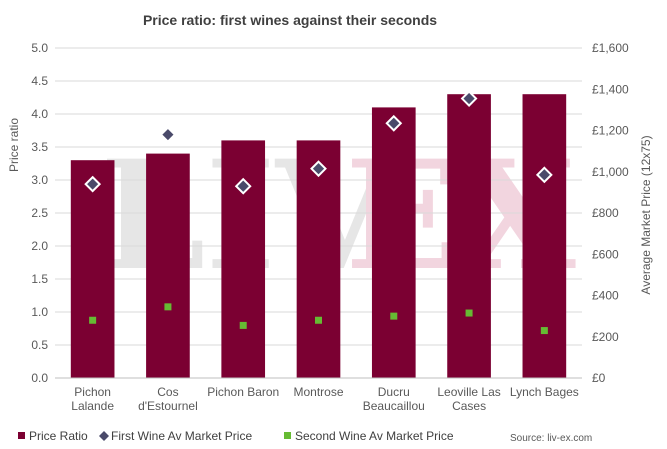 The image size is (667, 449). Describe the element at coordinates (21, 435) in the screenshot. I see `legend-swatch-price-ratio` at that location.